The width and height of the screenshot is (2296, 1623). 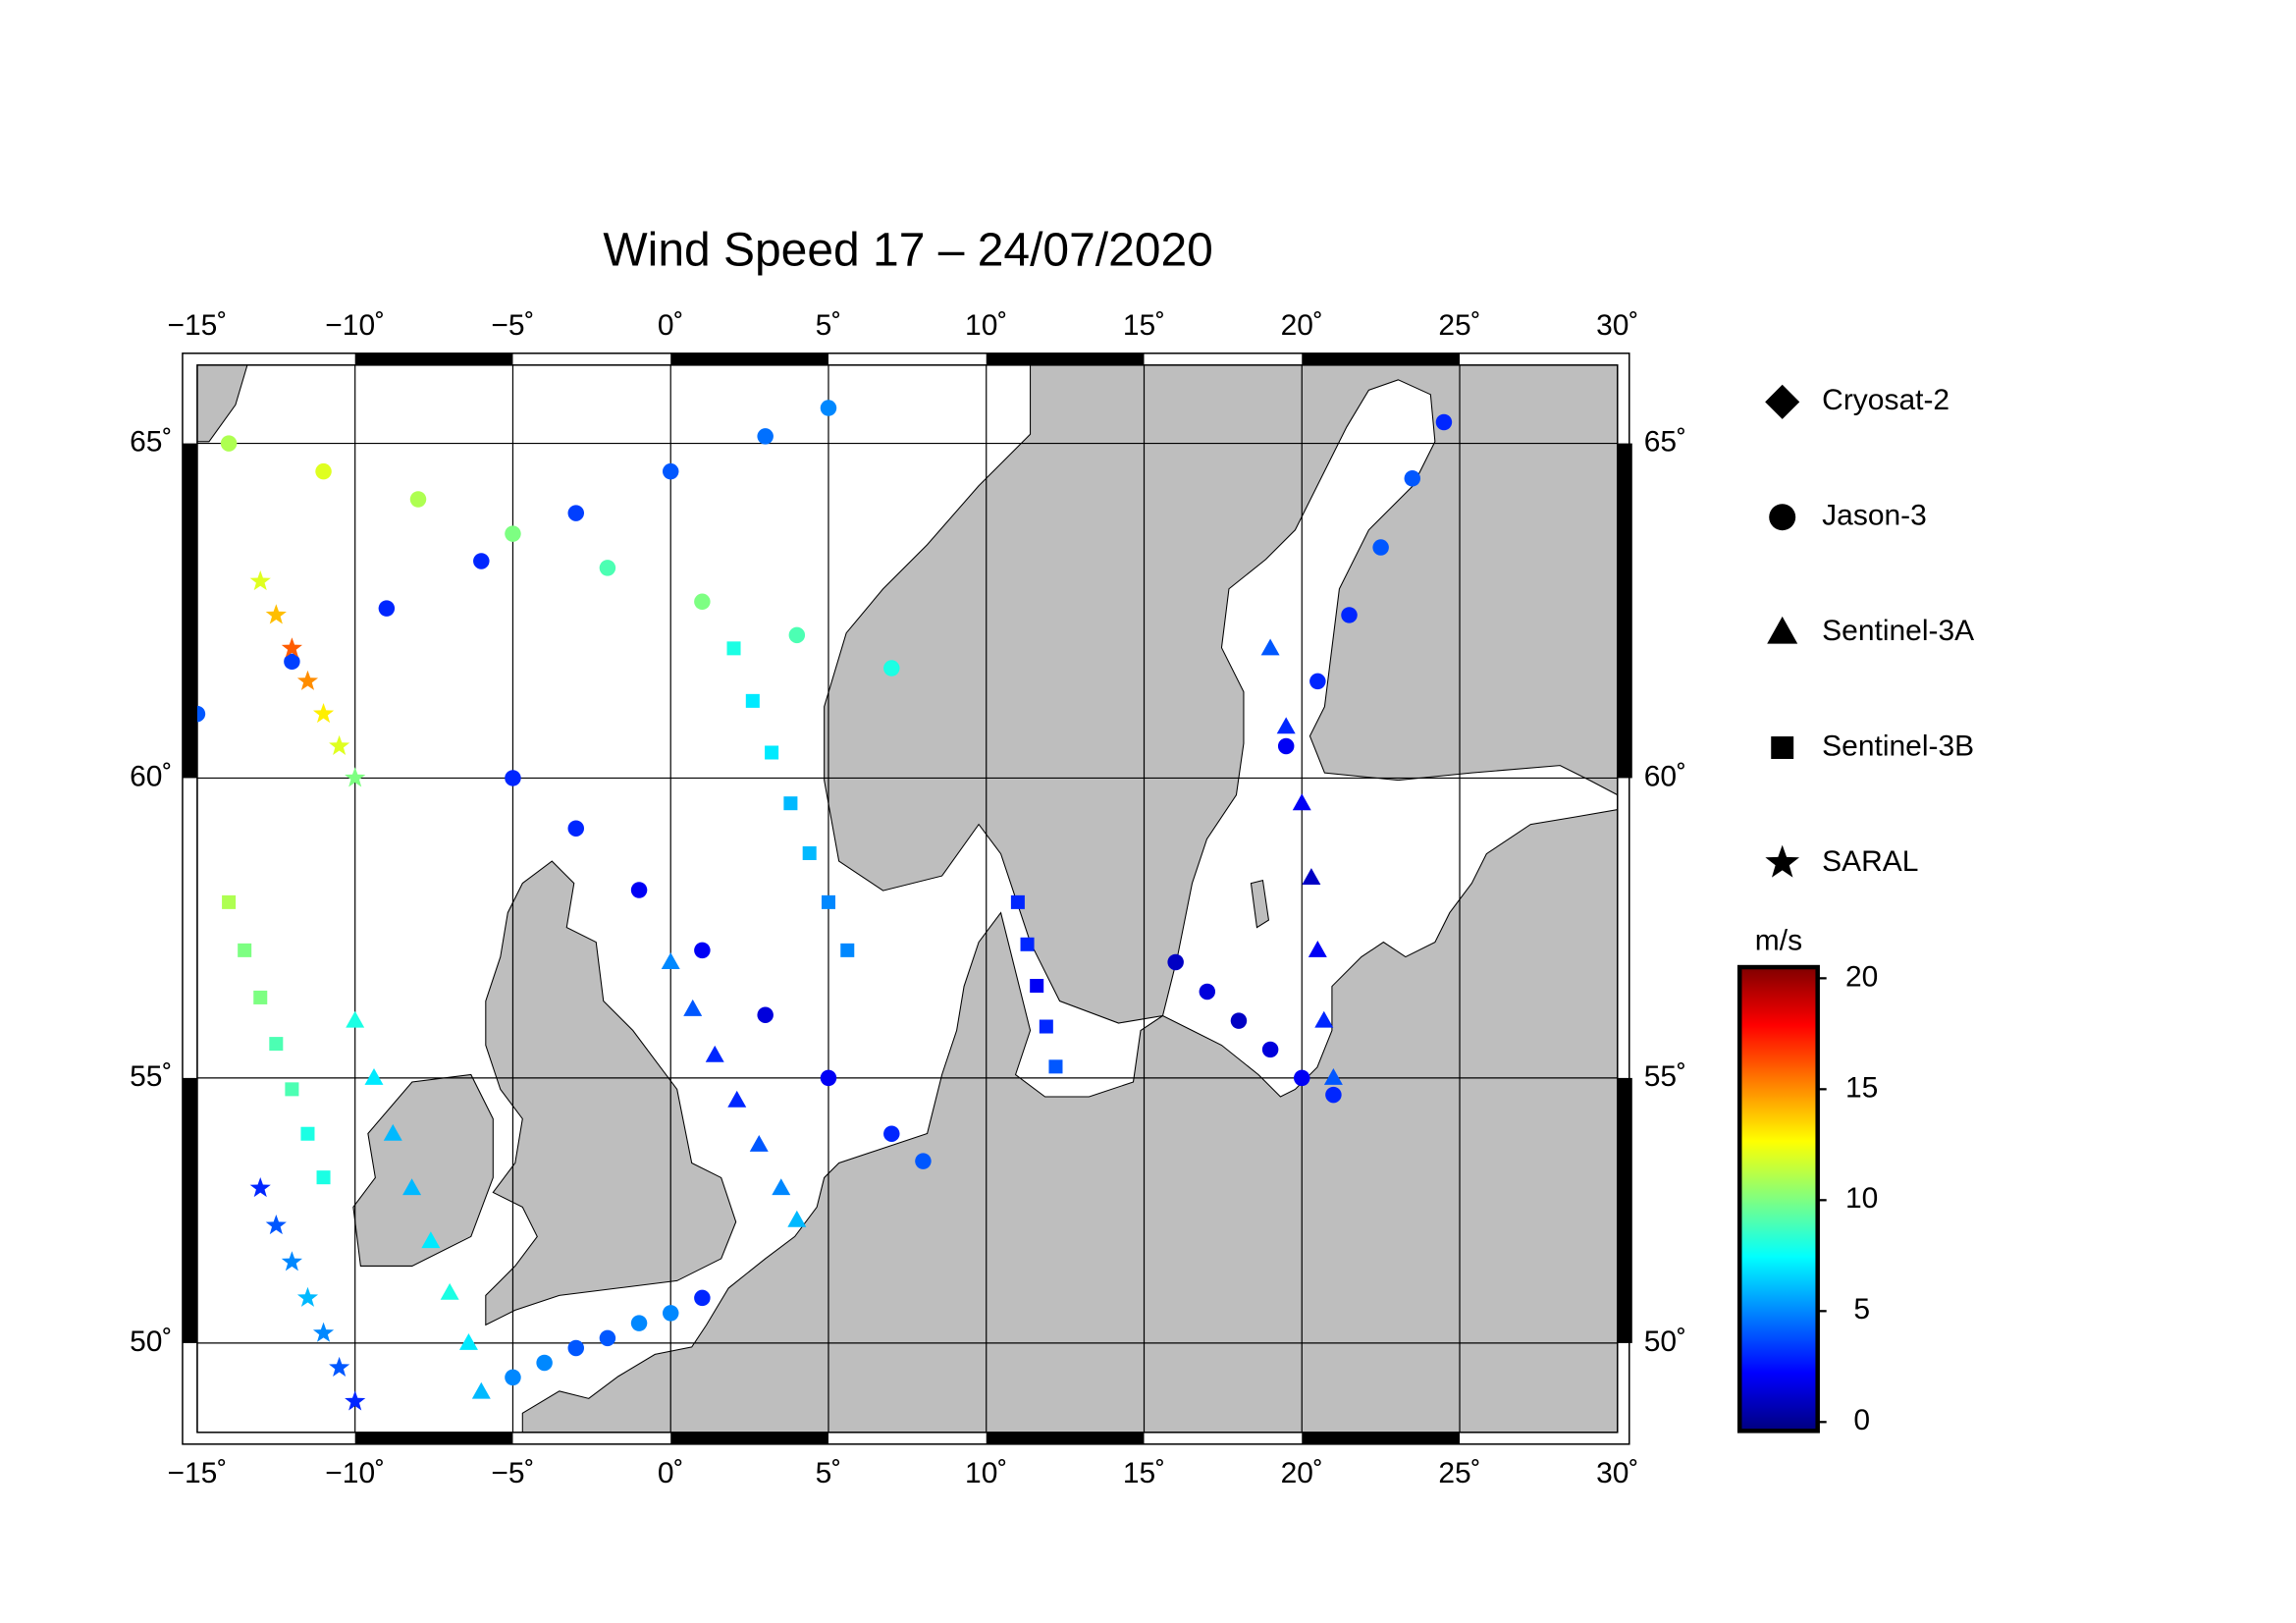 What do you see at coordinates (198, 1473) in the screenshot?
I see `x-tick-label: −15˚` at bounding box center [198, 1473].